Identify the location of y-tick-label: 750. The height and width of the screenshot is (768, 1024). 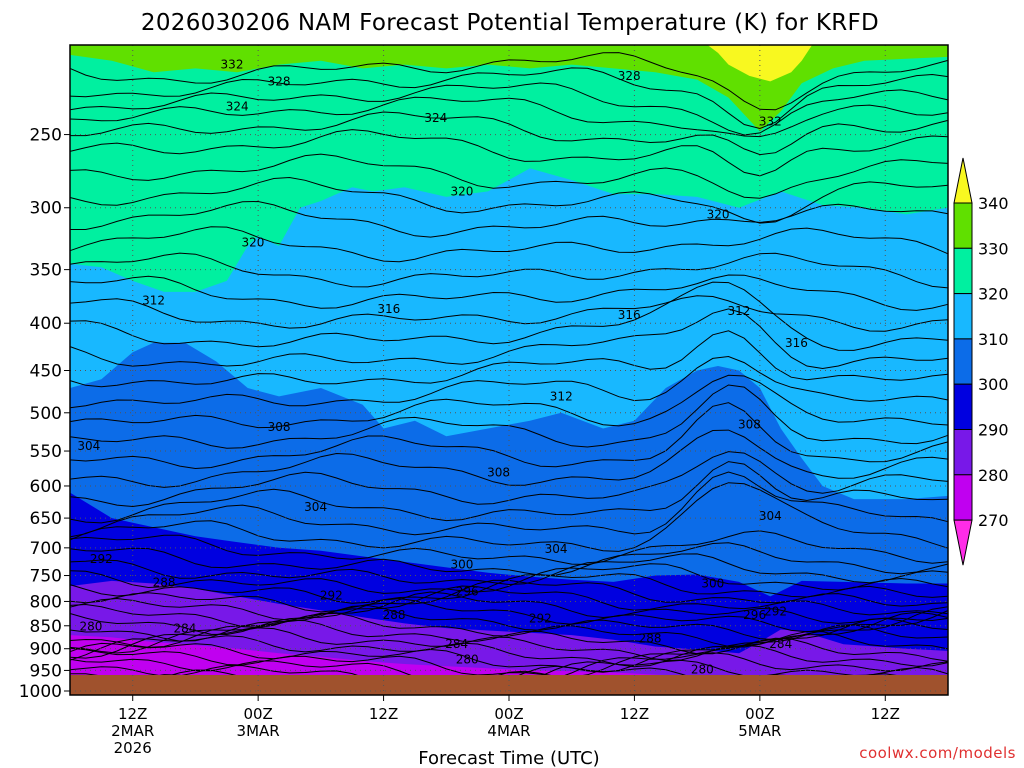
(46, 577).